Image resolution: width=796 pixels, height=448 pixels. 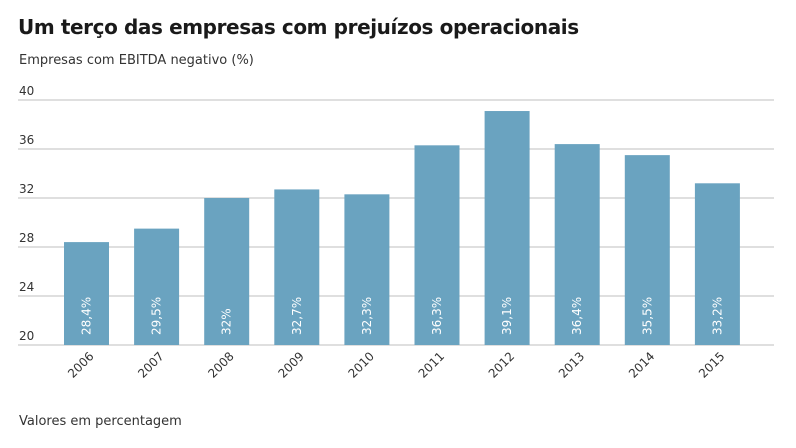 I want to click on bar-2015, so click(x=717, y=264).